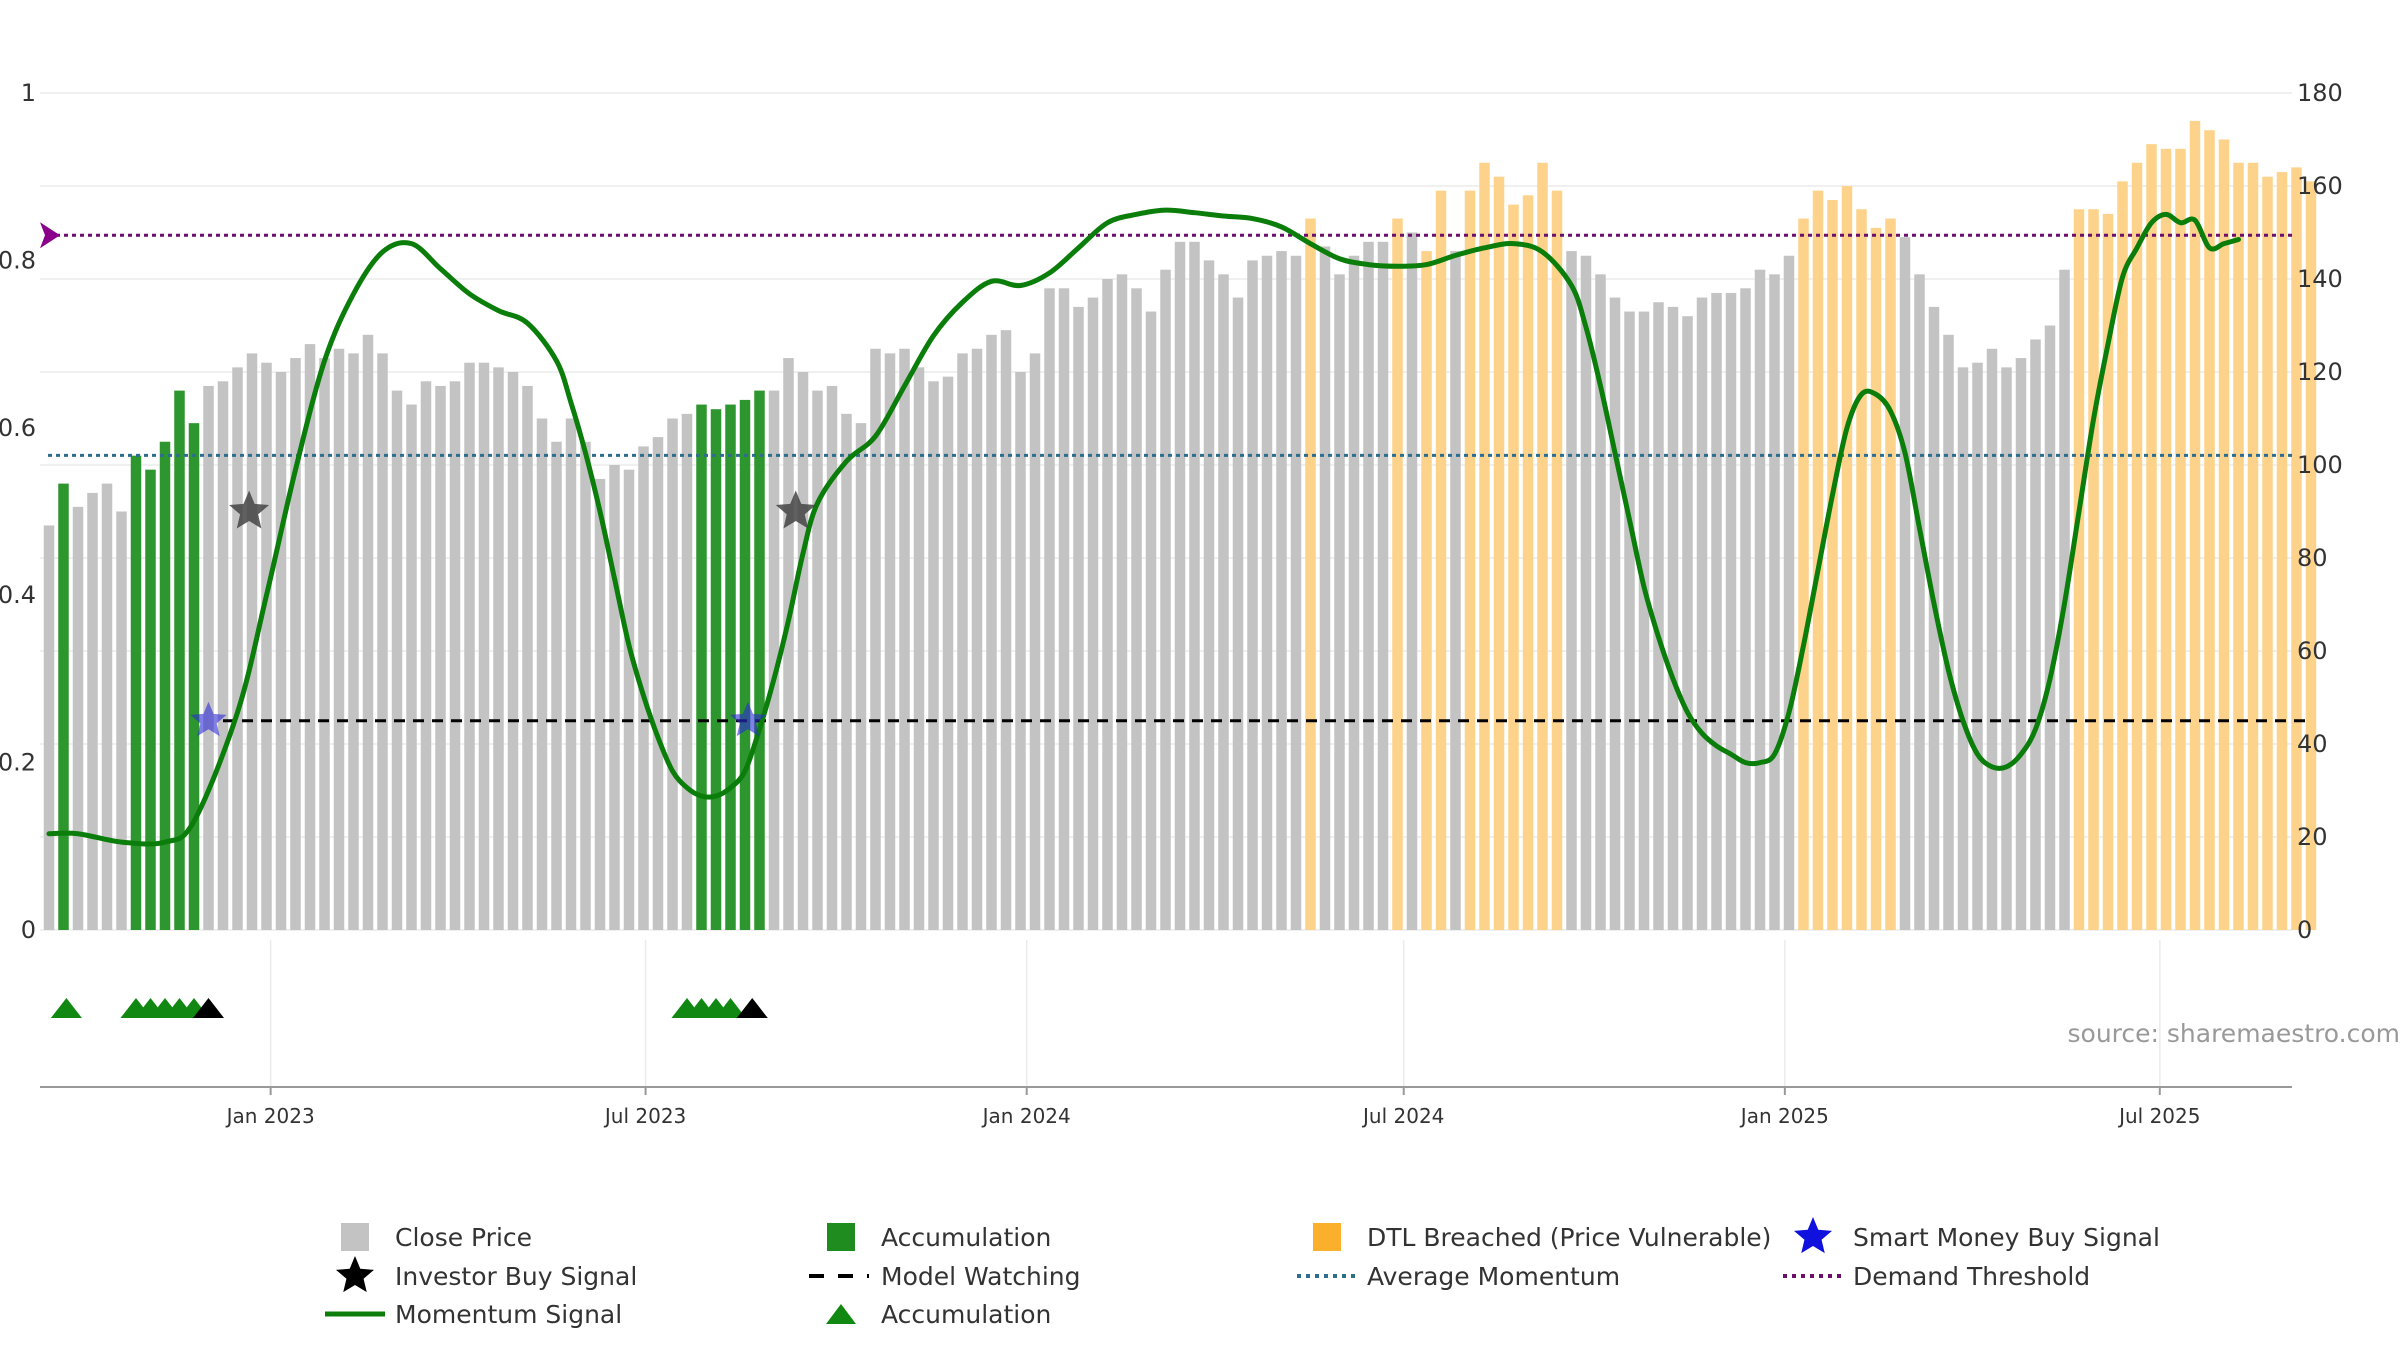 The height and width of the screenshot is (1350, 2400). I want to click on right-tick-label: 0, so click(2304, 930).